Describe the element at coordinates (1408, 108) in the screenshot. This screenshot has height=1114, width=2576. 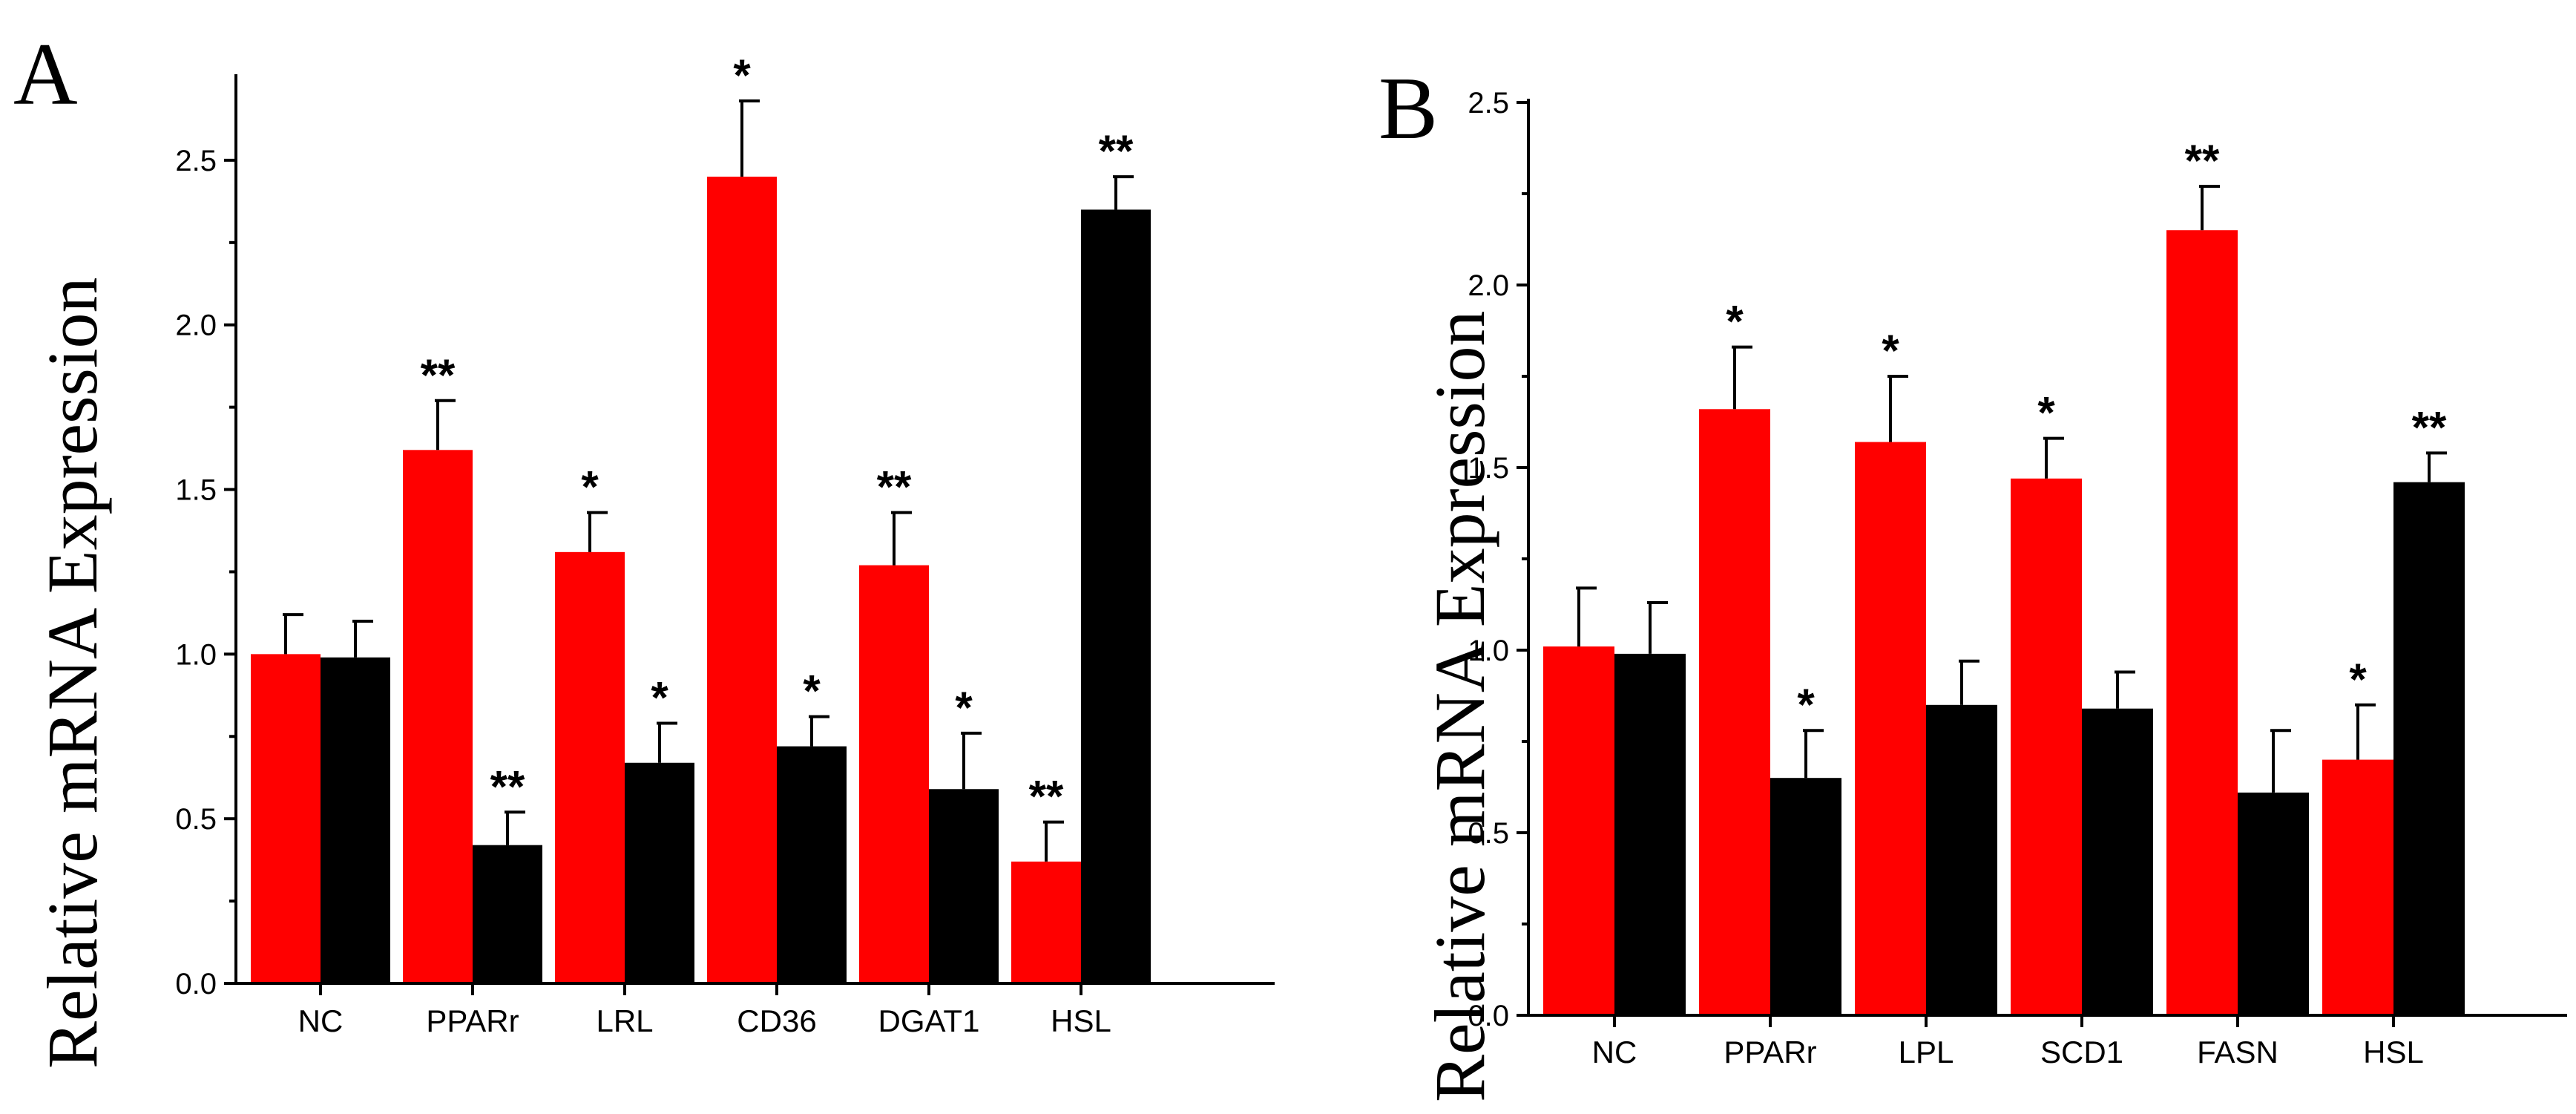
I see `panel-letter-b: B` at that location.